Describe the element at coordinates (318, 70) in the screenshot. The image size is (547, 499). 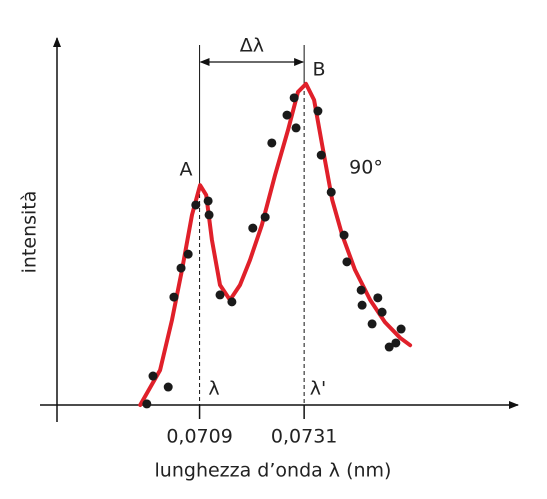
I see `annotation: B` at that location.